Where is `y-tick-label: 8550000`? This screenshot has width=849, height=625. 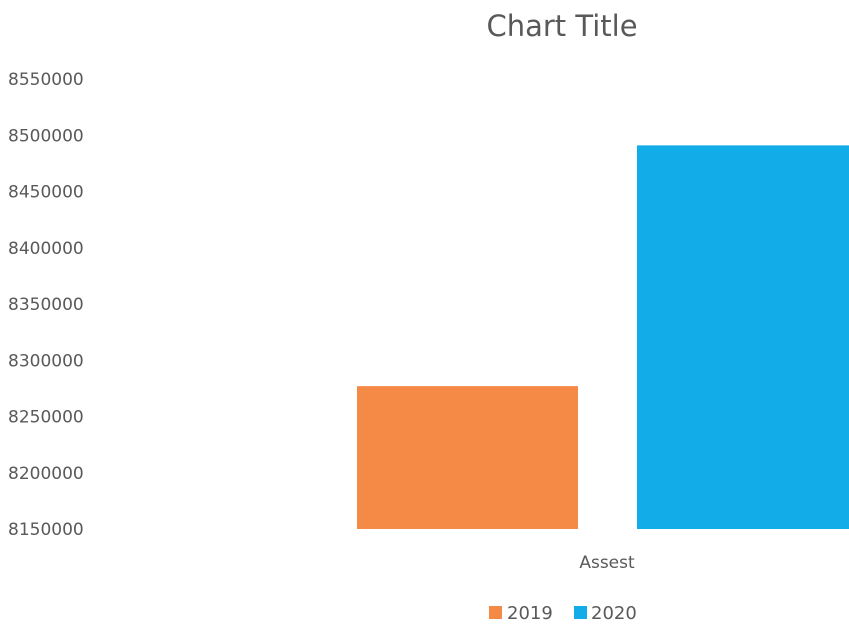
y-tick-label: 8550000 is located at coordinates (46, 80).